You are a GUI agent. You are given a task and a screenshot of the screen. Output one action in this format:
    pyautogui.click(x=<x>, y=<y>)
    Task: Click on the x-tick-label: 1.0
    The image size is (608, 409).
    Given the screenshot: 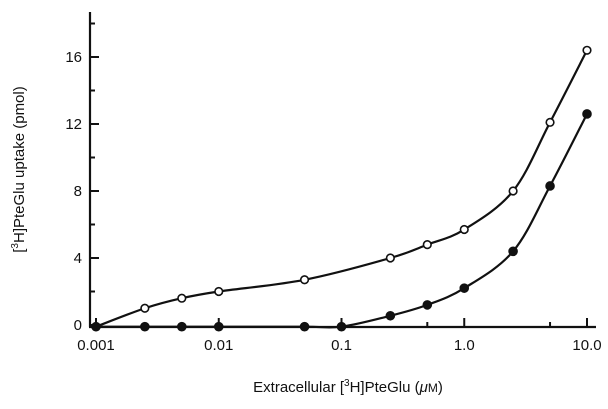 What is the action you would take?
    pyautogui.click(x=464, y=345)
    